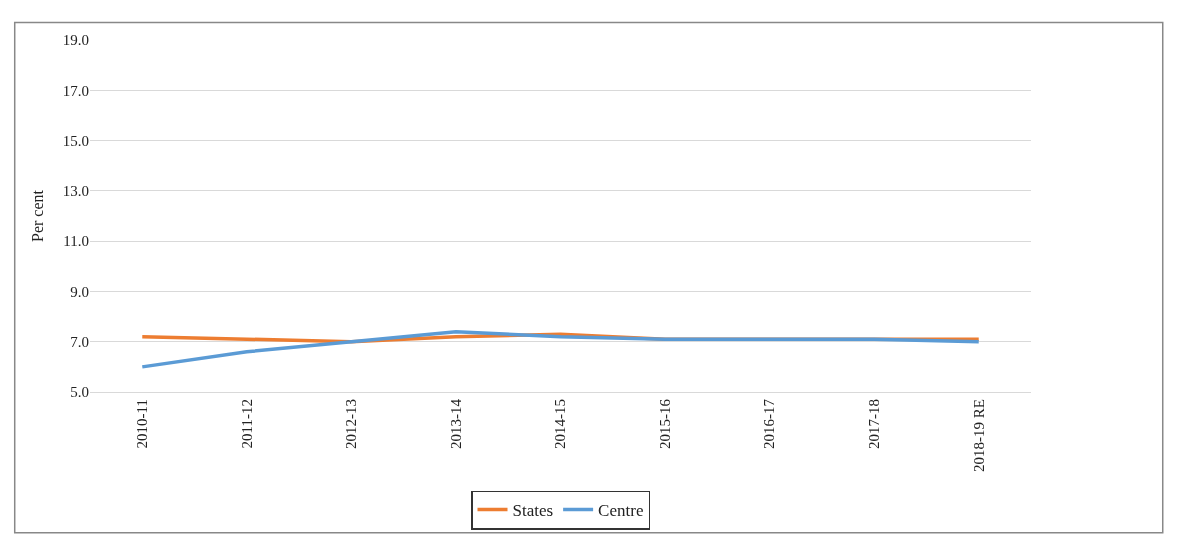 The height and width of the screenshot is (542, 1181). Describe the element at coordinates (79, 341) in the screenshot. I see `y-tick-label: 7.0` at that location.